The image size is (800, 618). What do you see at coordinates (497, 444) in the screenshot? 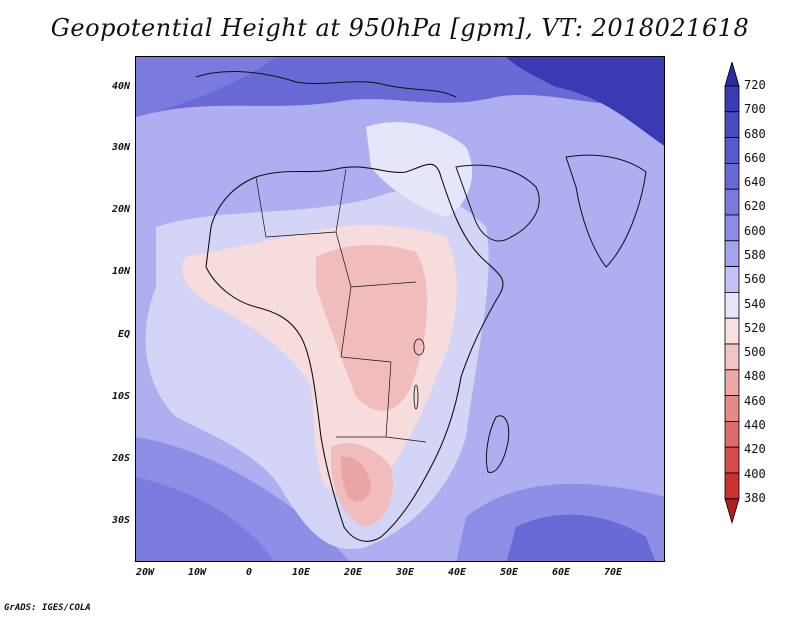
I see `madagascar-coastline` at bounding box center [497, 444].